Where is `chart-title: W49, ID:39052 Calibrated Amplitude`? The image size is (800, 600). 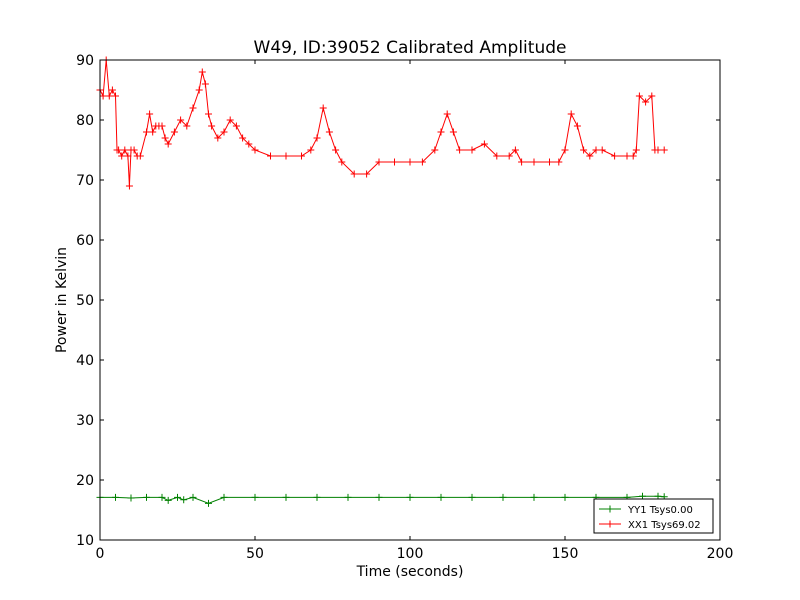
chart-title: W49, ID:39052 Calibrated Amplitude is located at coordinates (410, 48).